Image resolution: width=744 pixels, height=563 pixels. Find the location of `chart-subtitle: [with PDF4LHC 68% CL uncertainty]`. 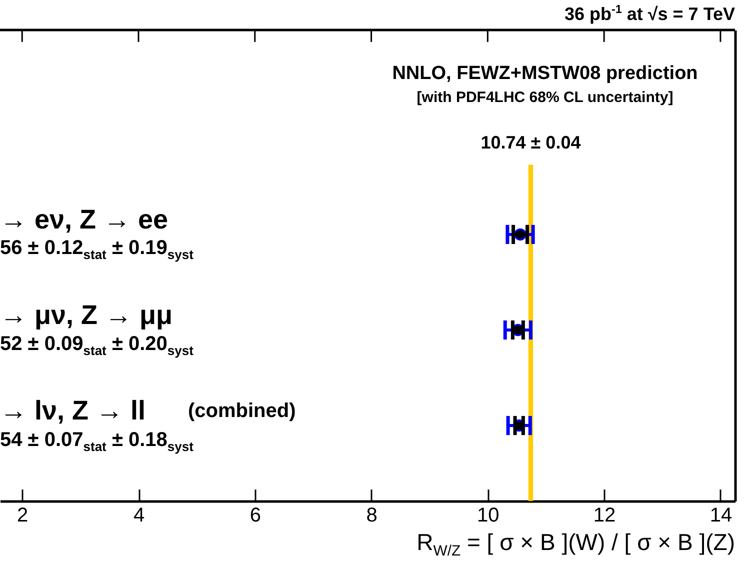

chart-subtitle: [with PDF4LHC 68% CL uncertainty] is located at coordinates (545, 97).